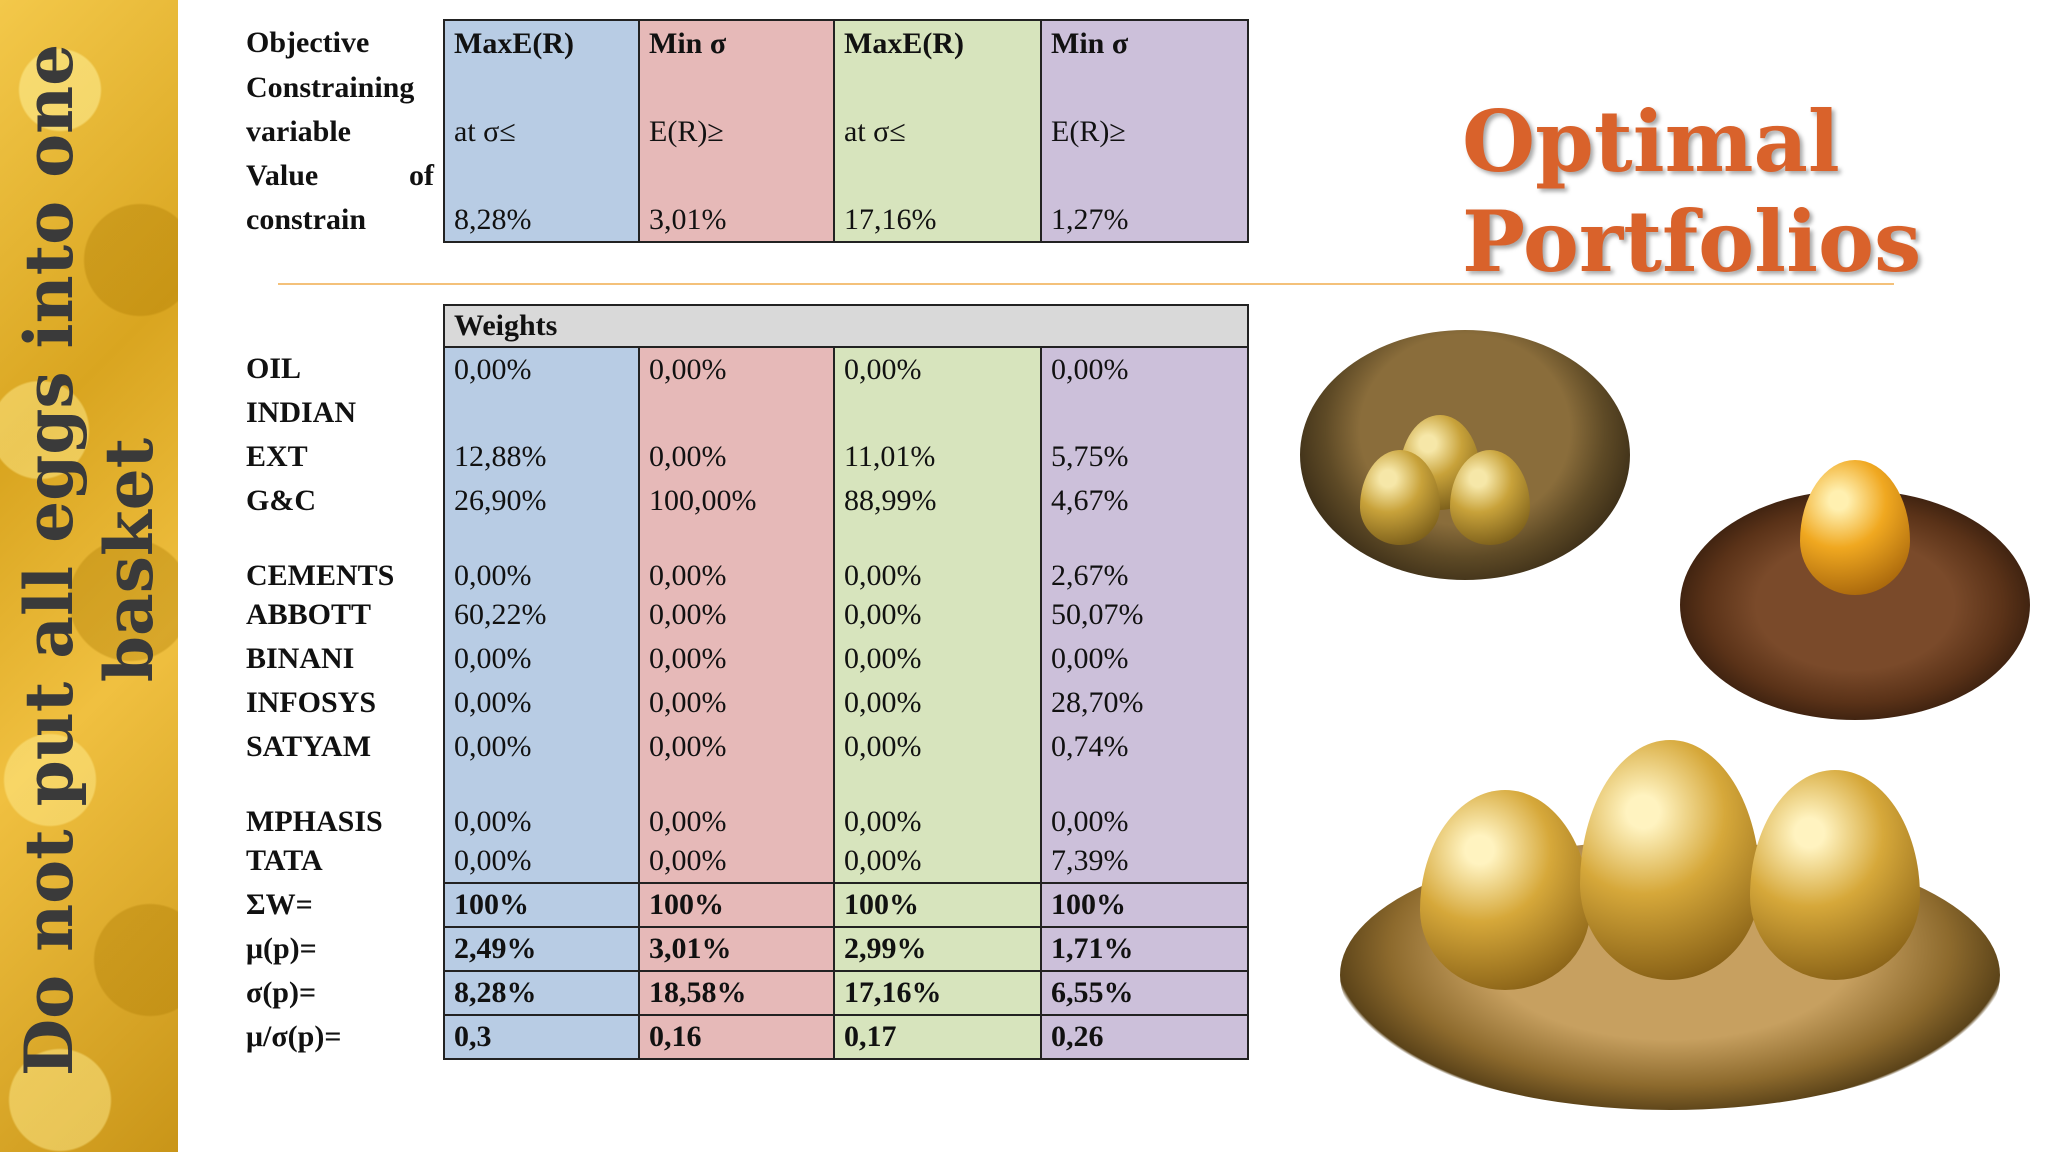  Describe the element at coordinates (1860, 580) in the screenshot. I see `nest-illustration-single` at that location.